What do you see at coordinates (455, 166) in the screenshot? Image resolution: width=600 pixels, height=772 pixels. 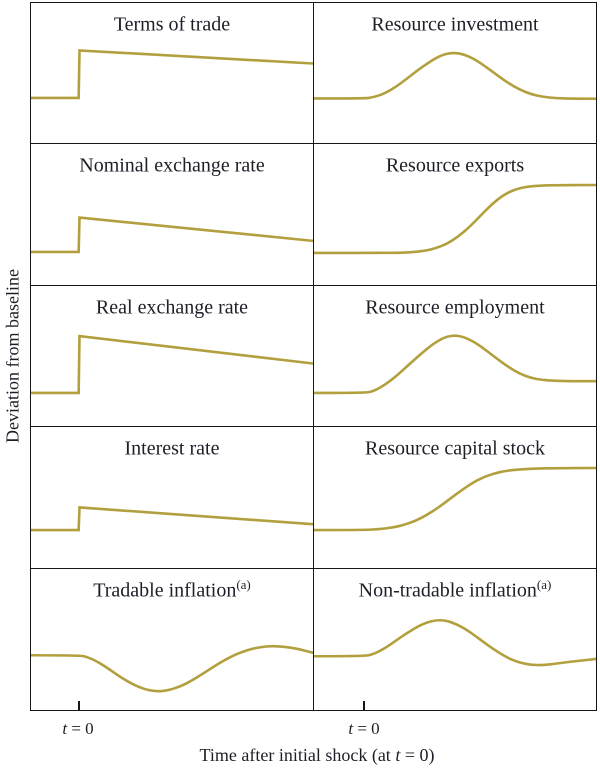 I see `panel-title: Resource exports` at bounding box center [455, 166].